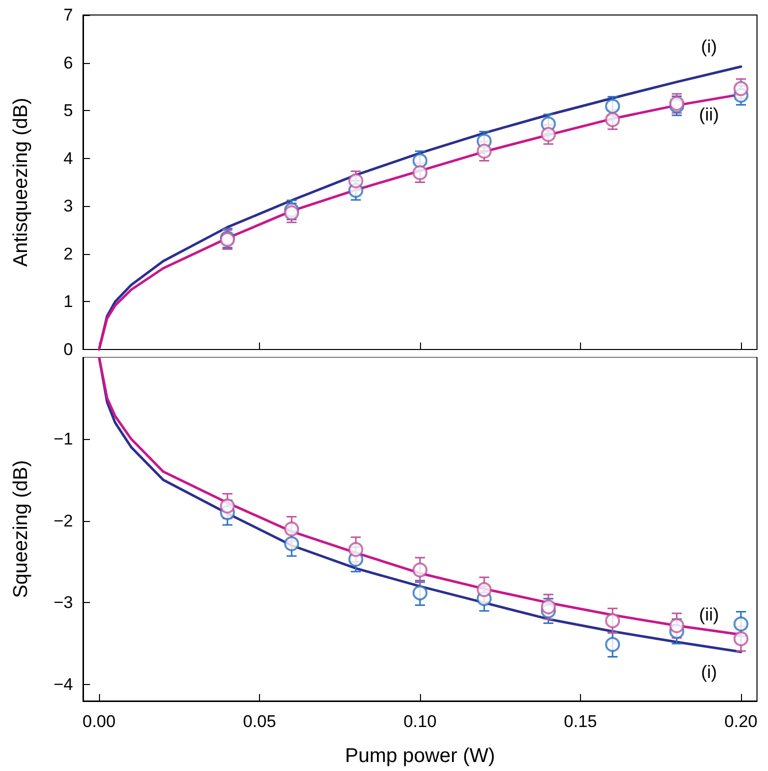  Describe the element at coordinates (99, 721) in the screenshot. I see `x-tick-label: 0.00` at that location.